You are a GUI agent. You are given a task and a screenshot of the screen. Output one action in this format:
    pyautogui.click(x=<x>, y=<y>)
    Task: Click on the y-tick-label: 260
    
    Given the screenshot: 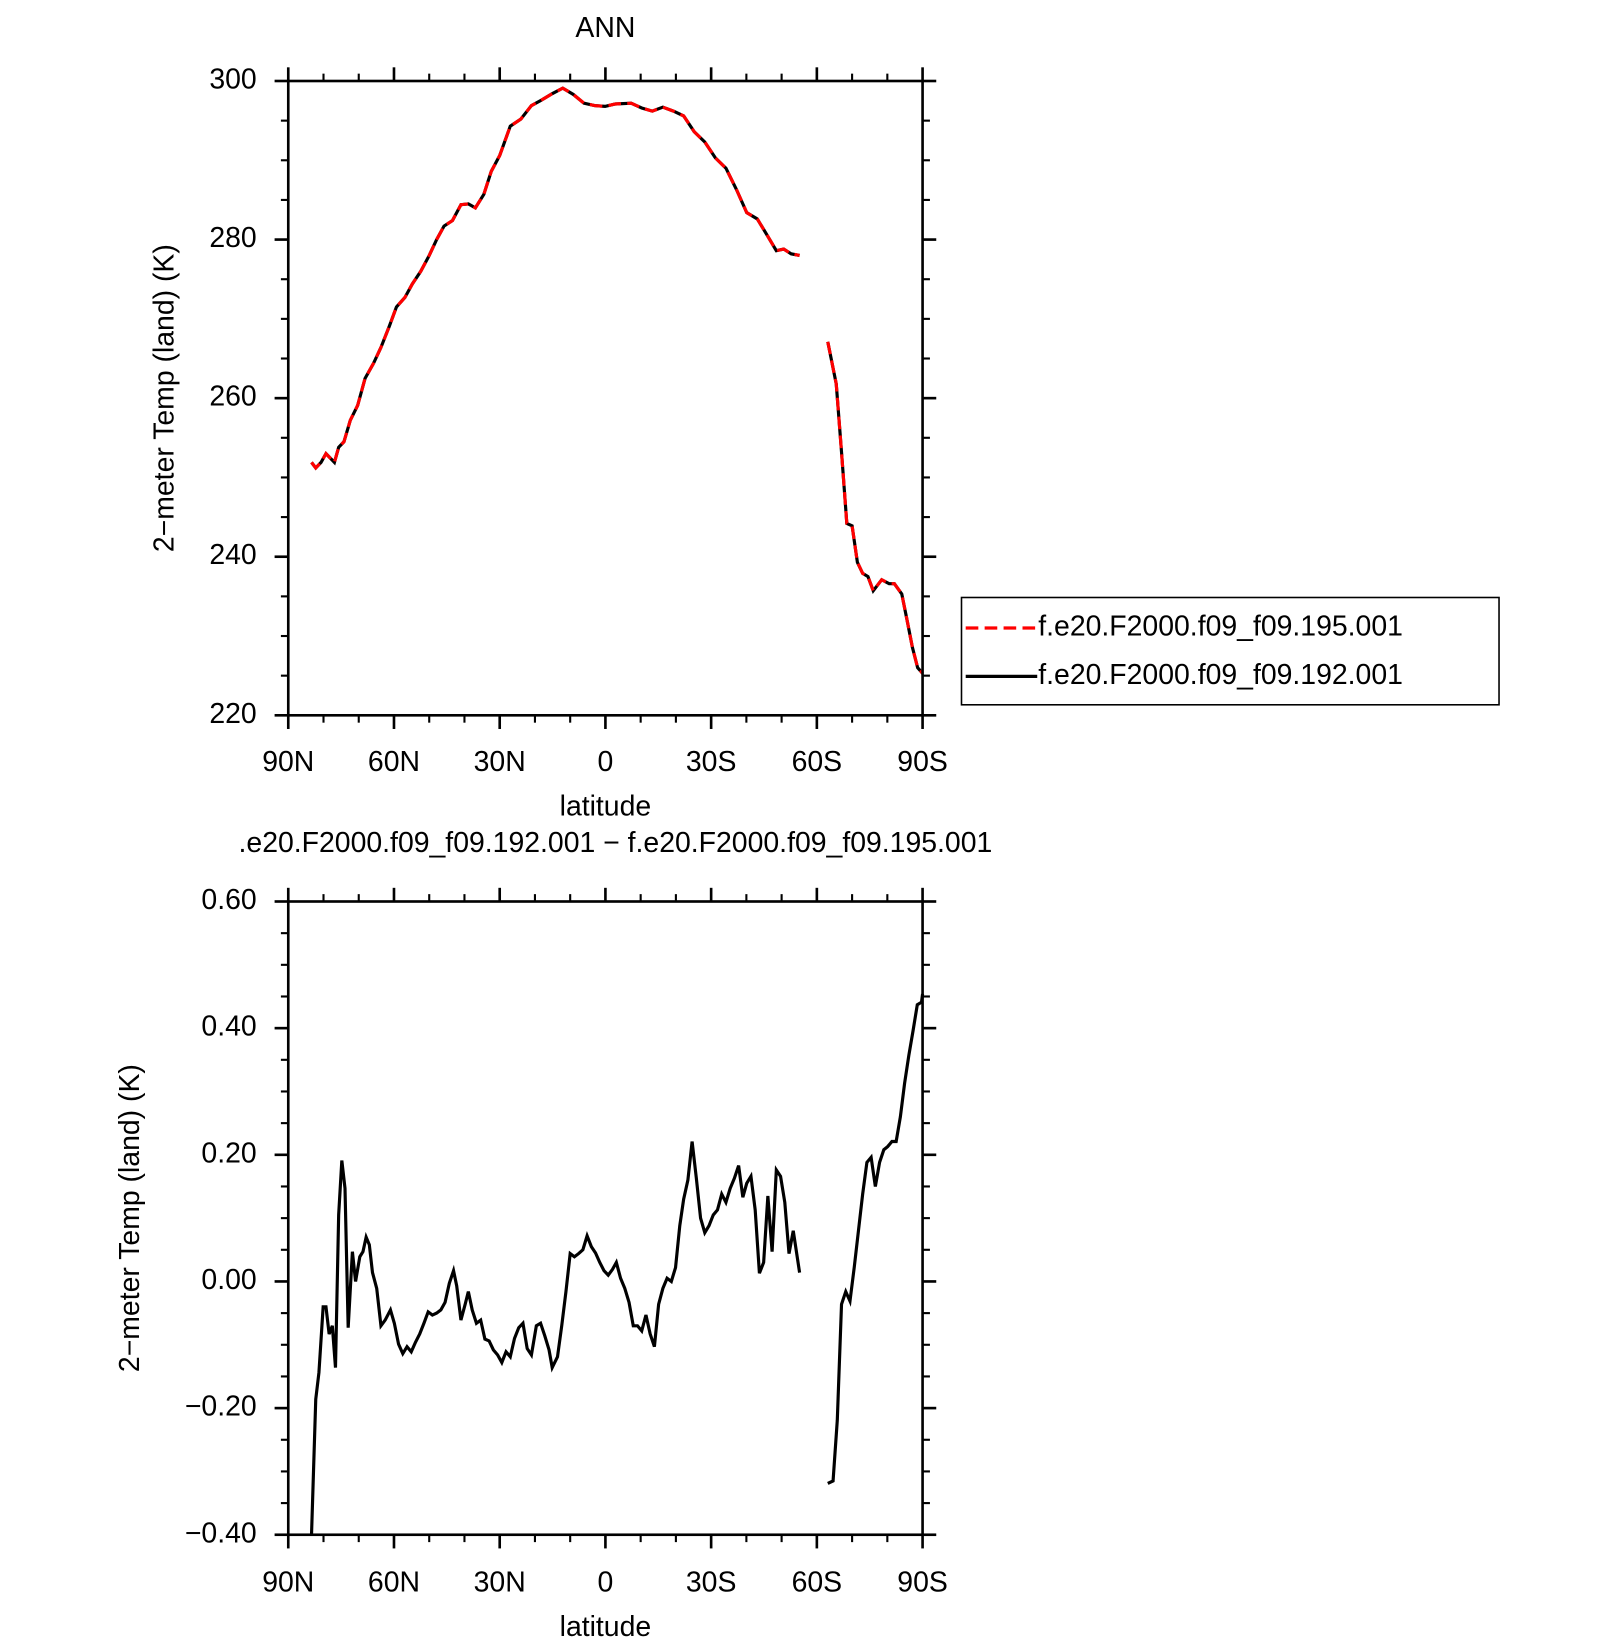 What is the action you would take?
    pyautogui.click(x=232, y=397)
    